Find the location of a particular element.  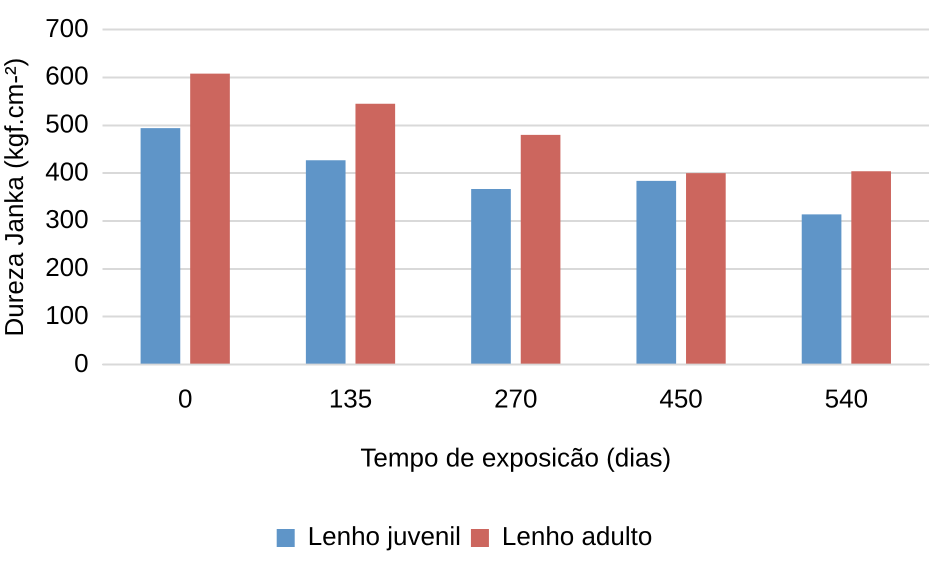

y-tick-label: 500 is located at coordinates (67, 123).